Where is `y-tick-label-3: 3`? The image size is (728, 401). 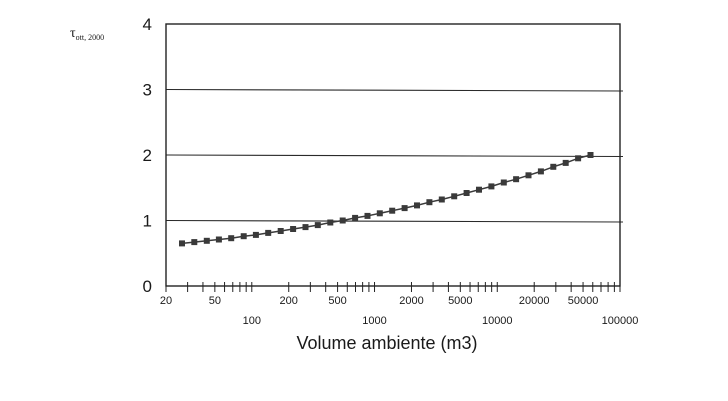 y-tick-label-3: 3 is located at coordinates (147, 90).